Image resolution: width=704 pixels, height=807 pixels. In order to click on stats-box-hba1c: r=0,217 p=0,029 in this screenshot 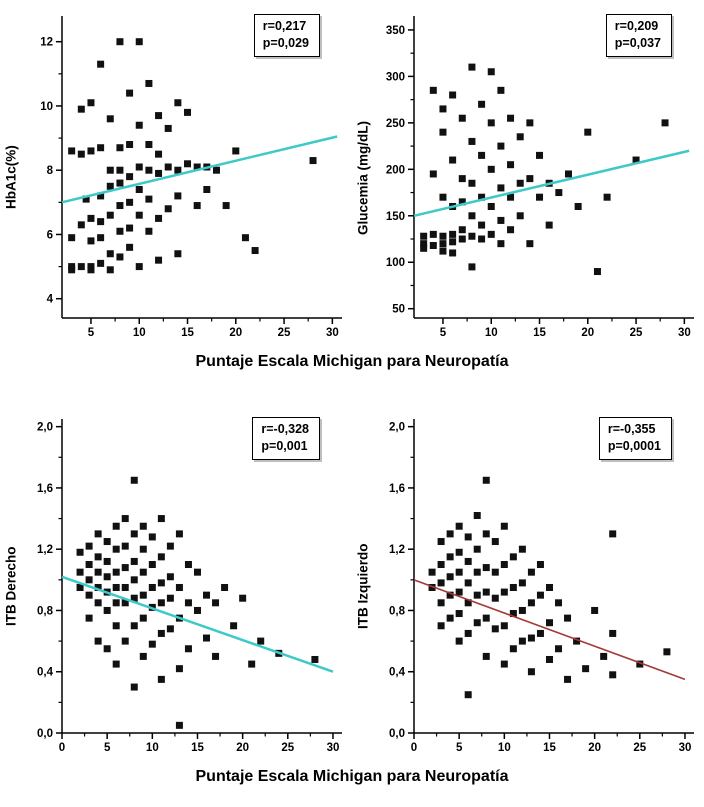, I will do `click(286, 35)`.